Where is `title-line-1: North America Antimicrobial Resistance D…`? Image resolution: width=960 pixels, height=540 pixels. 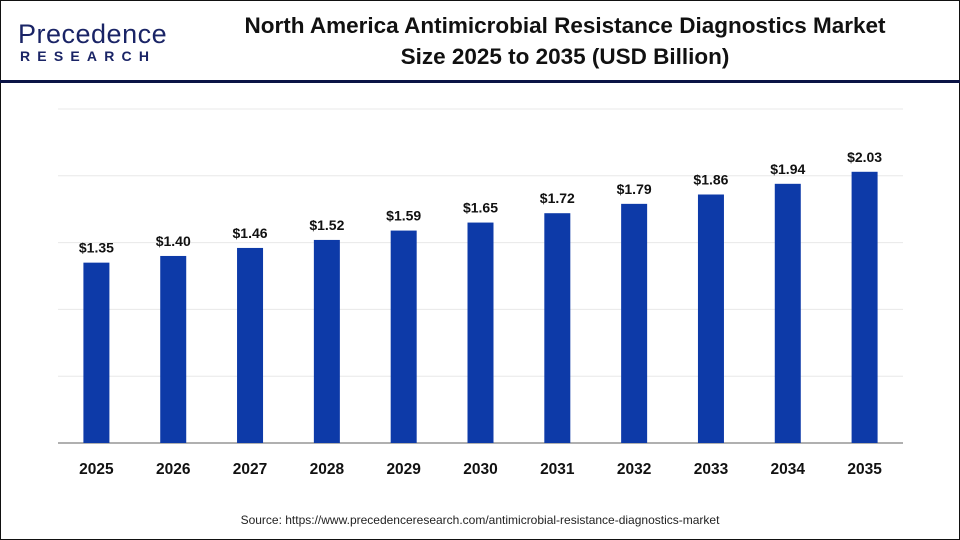
title-line-1: North America Antimicrobial Resistance D… is located at coordinates (565, 25).